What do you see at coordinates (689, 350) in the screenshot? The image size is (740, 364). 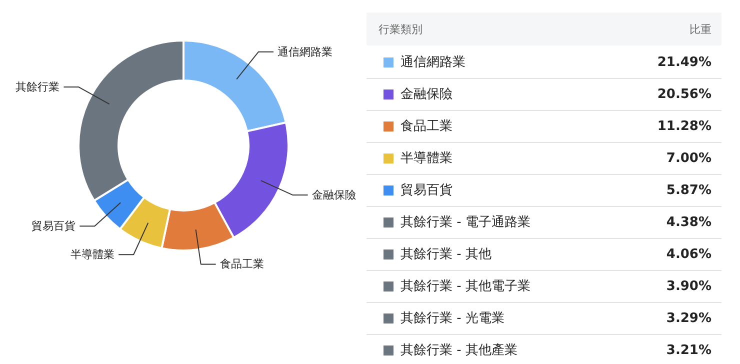 I see `data-label: 3.21%` at bounding box center [689, 350].